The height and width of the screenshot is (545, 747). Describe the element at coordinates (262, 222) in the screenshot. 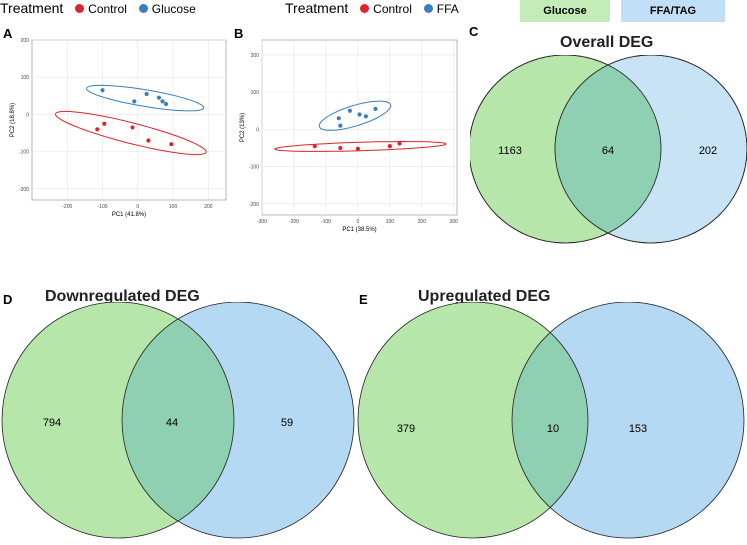

I see `x-tick-label: -300` at that location.